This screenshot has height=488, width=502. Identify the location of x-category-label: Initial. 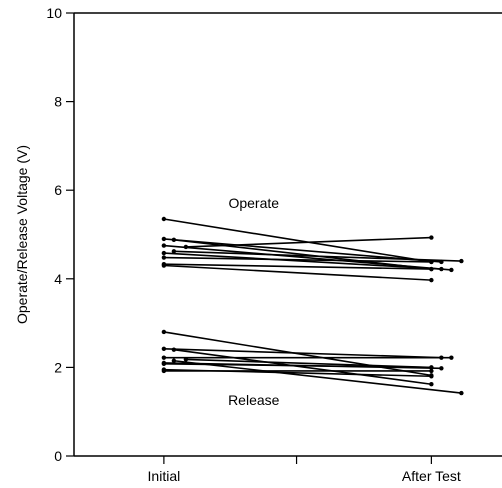
(164, 476).